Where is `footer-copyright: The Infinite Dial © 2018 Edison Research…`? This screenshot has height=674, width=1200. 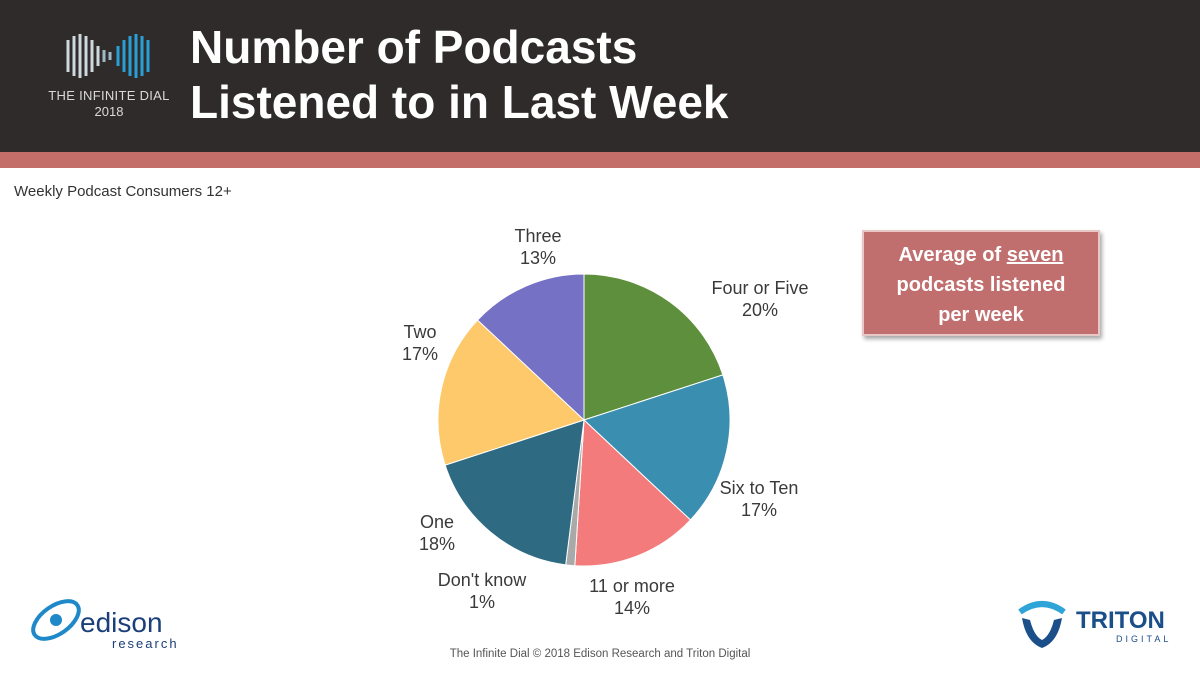 footer-copyright: The Infinite Dial © 2018 Edison Research… is located at coordinates (600, 654).